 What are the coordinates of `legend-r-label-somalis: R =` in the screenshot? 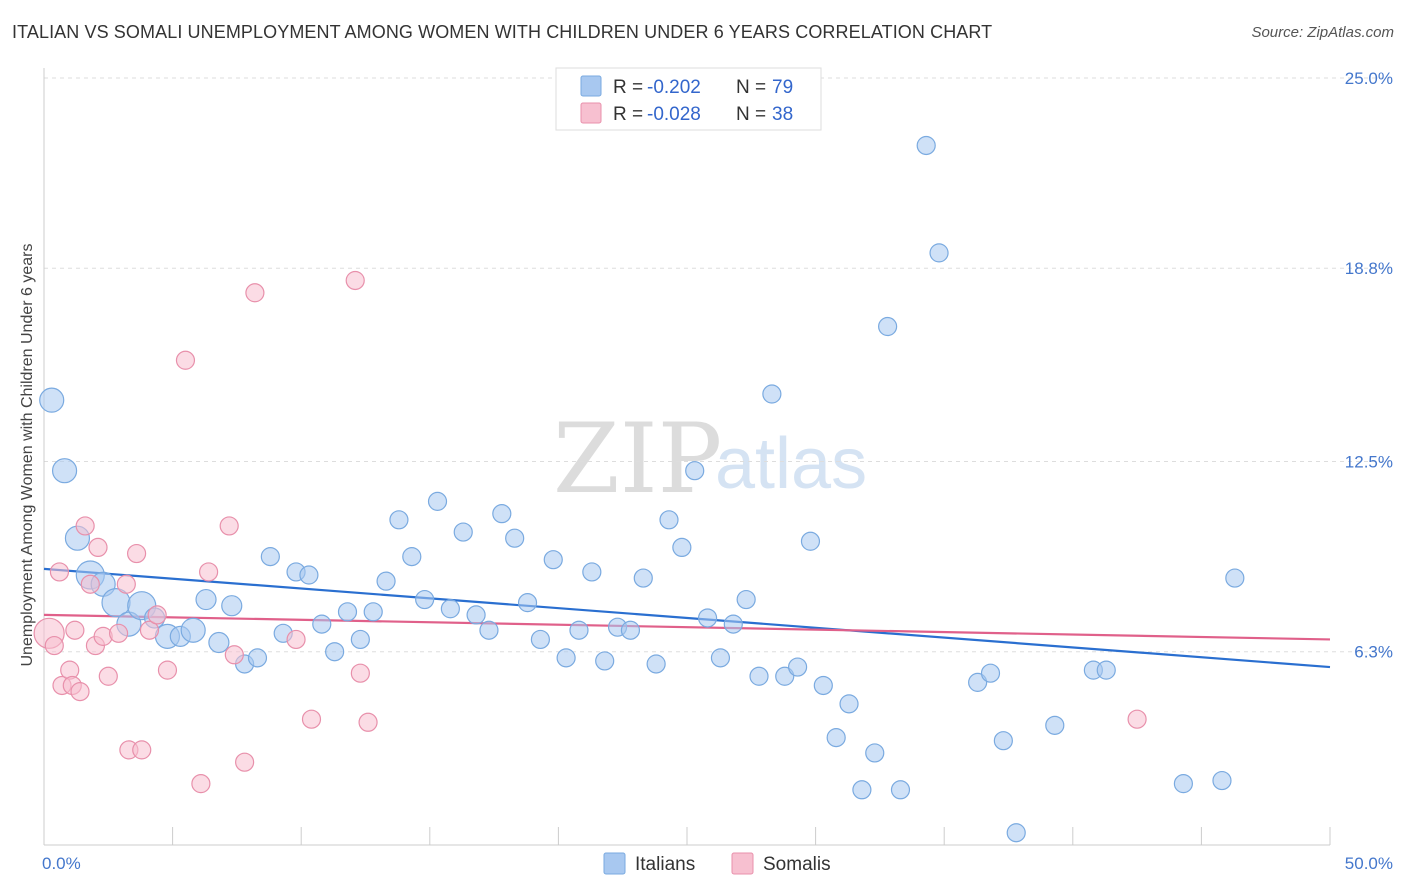 It's located at (628, 114).